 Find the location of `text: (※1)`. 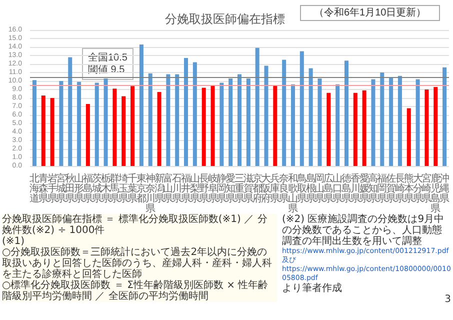

text: (※1) is located at coordinates (14, 241).